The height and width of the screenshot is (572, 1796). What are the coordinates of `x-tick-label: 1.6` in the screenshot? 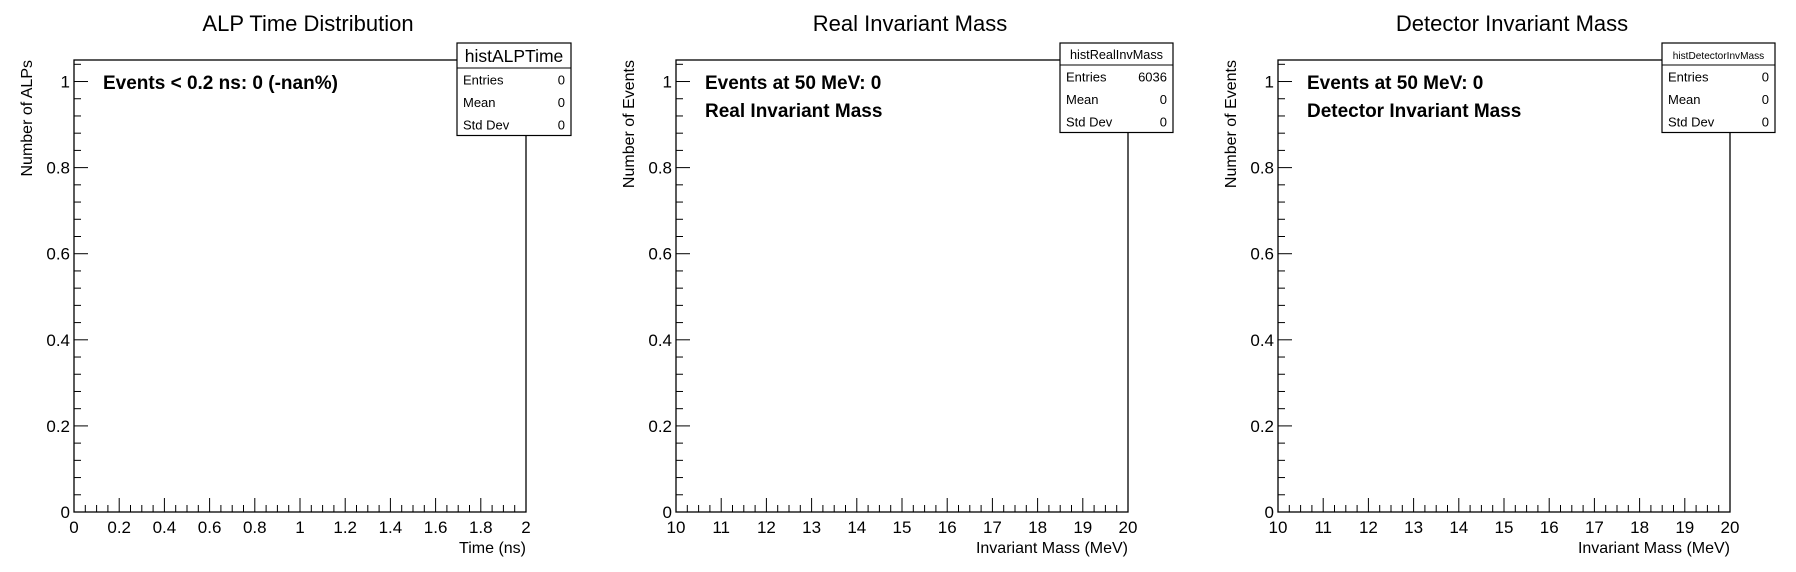 It's located at (436, 527).